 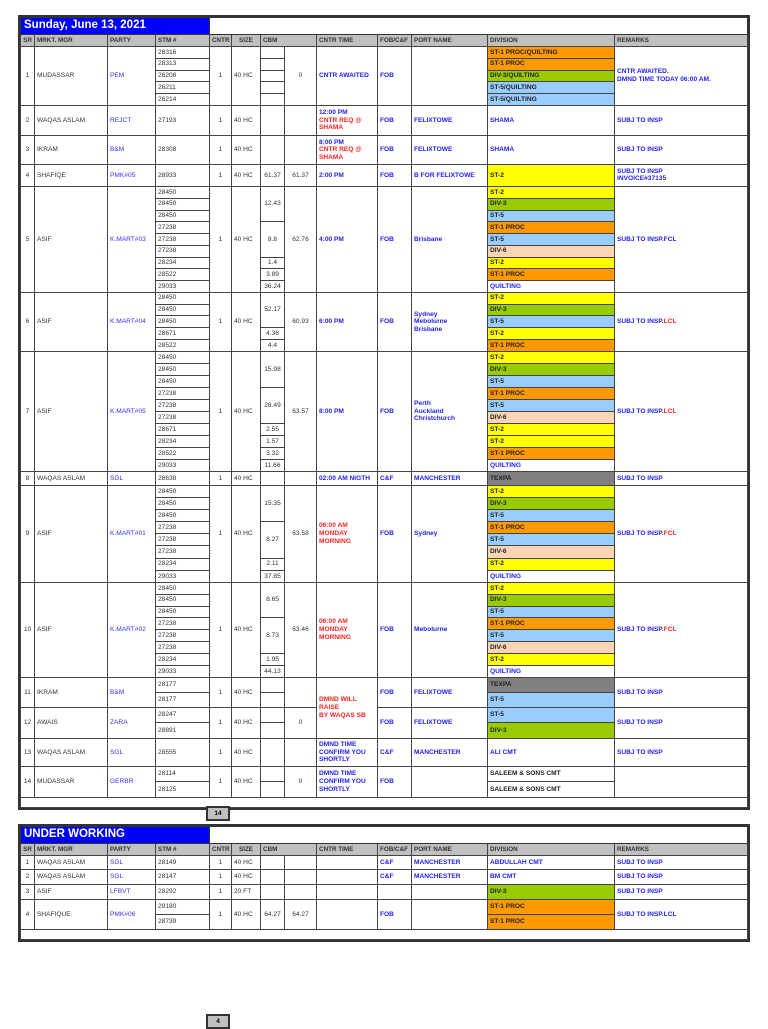 What do you see at coordinates (478, 26) in the screenshot?
I see `title-spacer` at bounding box center [478, 26].